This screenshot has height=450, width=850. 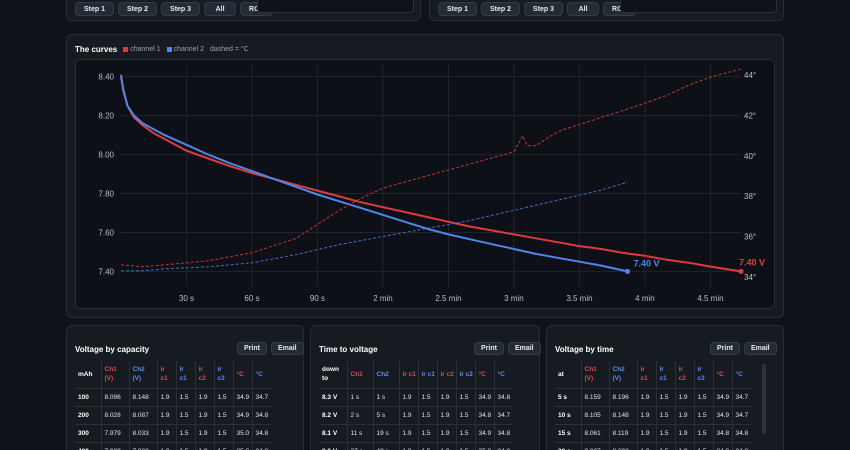 I want to click on legend-label-channel-2: channel 2, so click(x=188, y=49).